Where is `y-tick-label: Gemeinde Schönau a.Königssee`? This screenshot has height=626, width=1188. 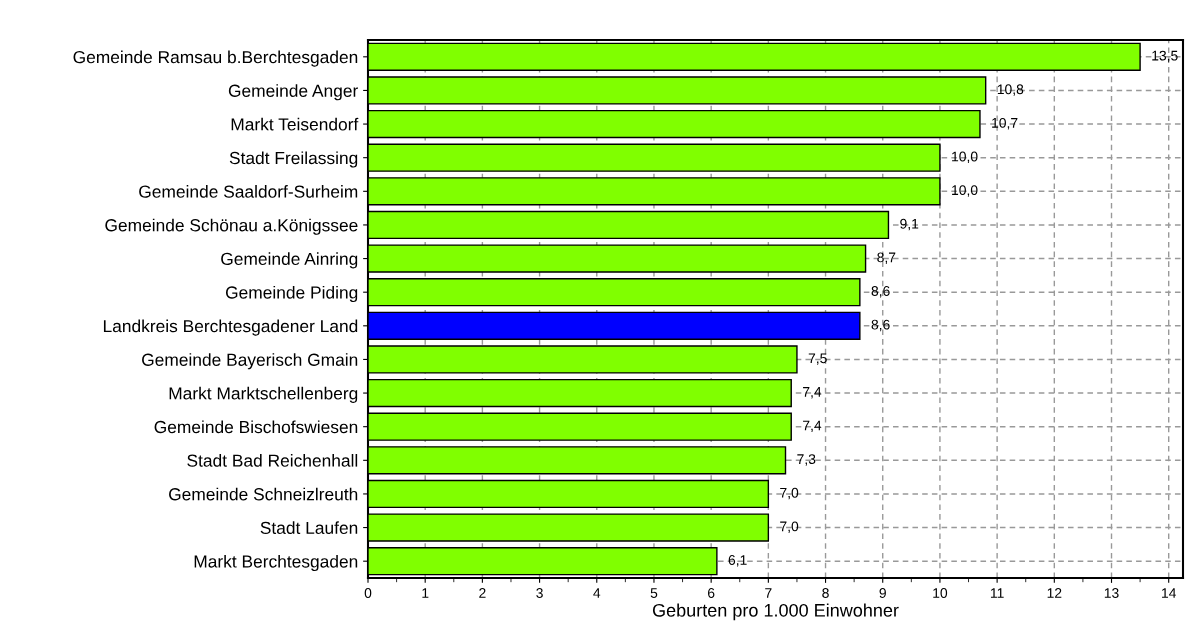 y-tick-label: Gemeinde Schönau a.Königssee is located at coordinates (231, 226).